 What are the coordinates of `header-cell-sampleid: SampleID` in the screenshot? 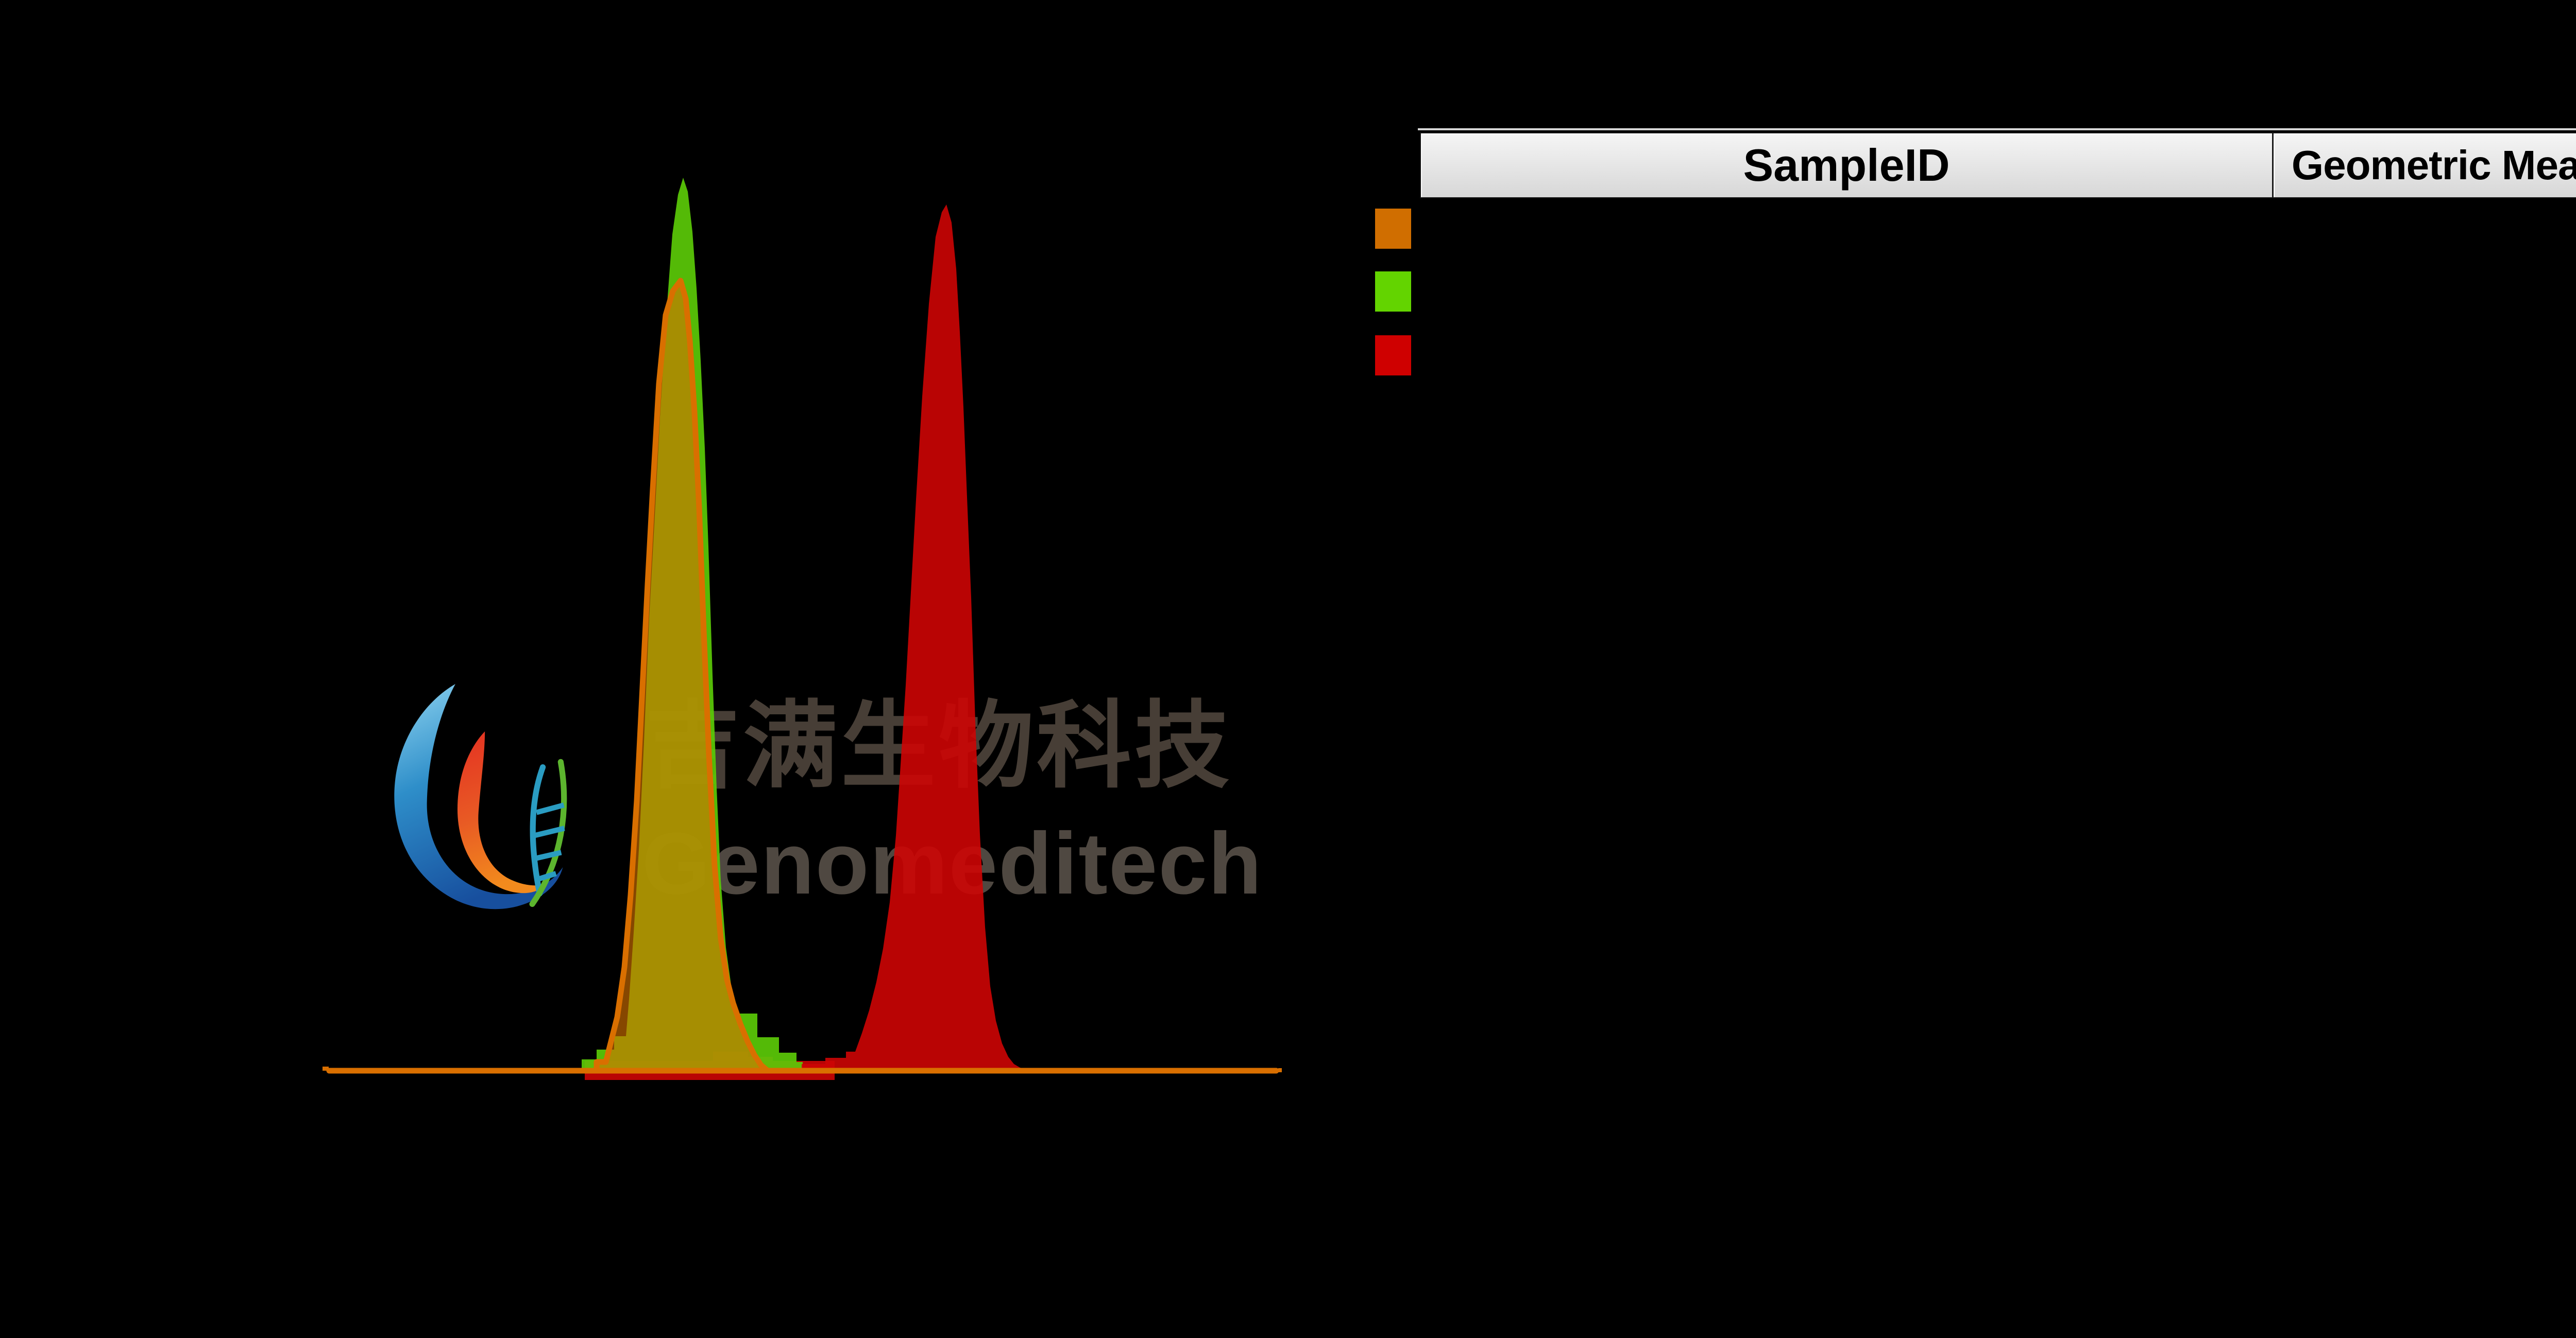 It's located at (1846, 165).